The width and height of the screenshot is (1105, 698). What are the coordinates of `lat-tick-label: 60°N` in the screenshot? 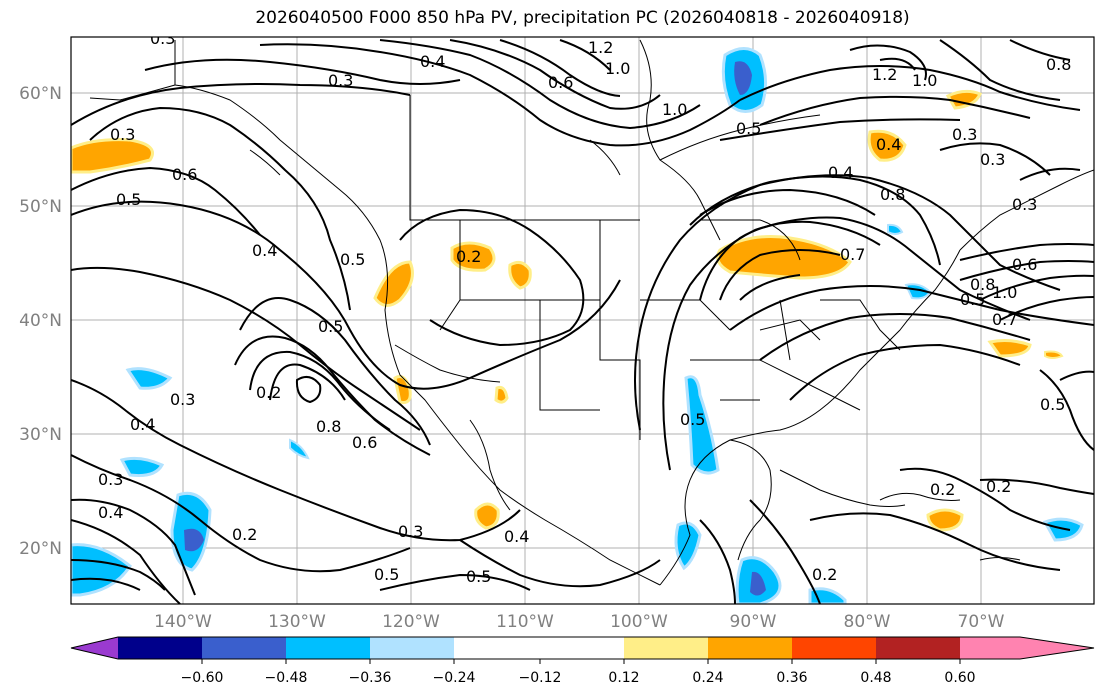 It's located at (40, 94).